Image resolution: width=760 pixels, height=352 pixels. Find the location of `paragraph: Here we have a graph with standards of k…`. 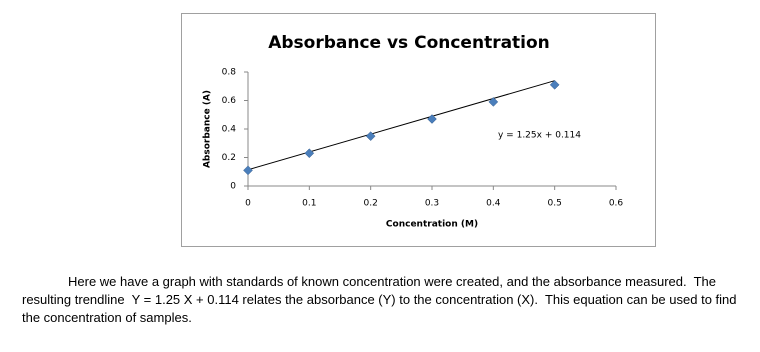

paragraph: Here we have a graph with standards of k… is located at coordinates (381, 299).